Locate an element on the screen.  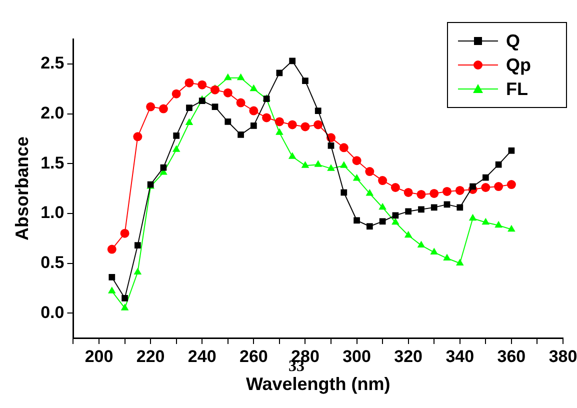
legend-label: FL is located at coordinates (517, 89).